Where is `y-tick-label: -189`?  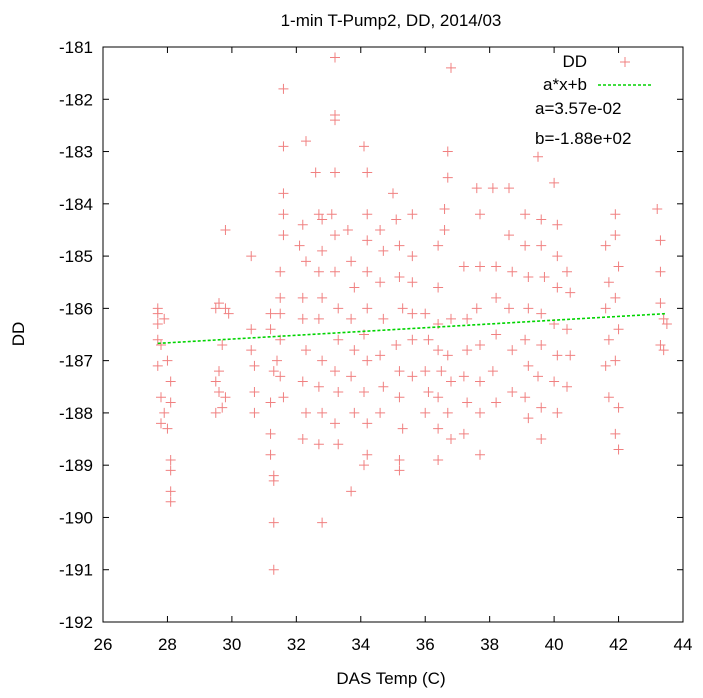
y-tick-label: -189 is located at coordinates (76, 465).